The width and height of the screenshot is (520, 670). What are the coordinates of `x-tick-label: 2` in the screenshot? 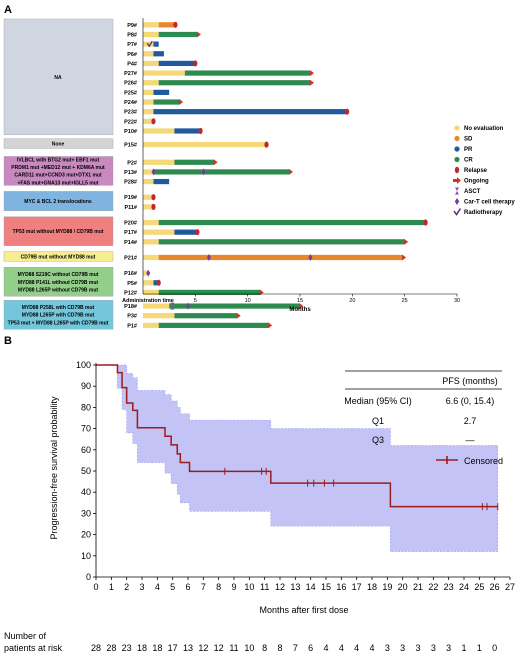 It's located at (126, 587).